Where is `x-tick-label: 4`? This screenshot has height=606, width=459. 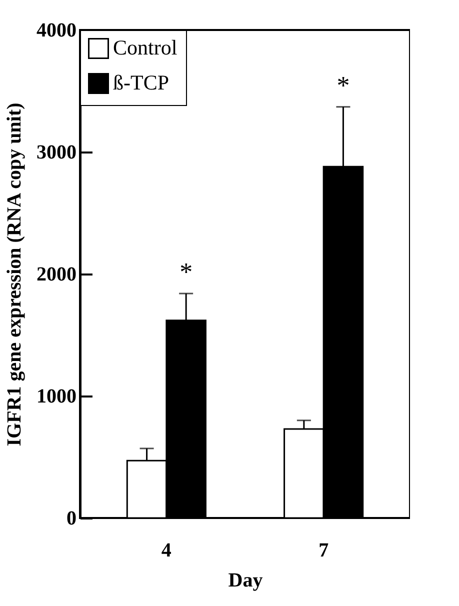 x-tick-label: 4 is located at coordinates (166, 551).